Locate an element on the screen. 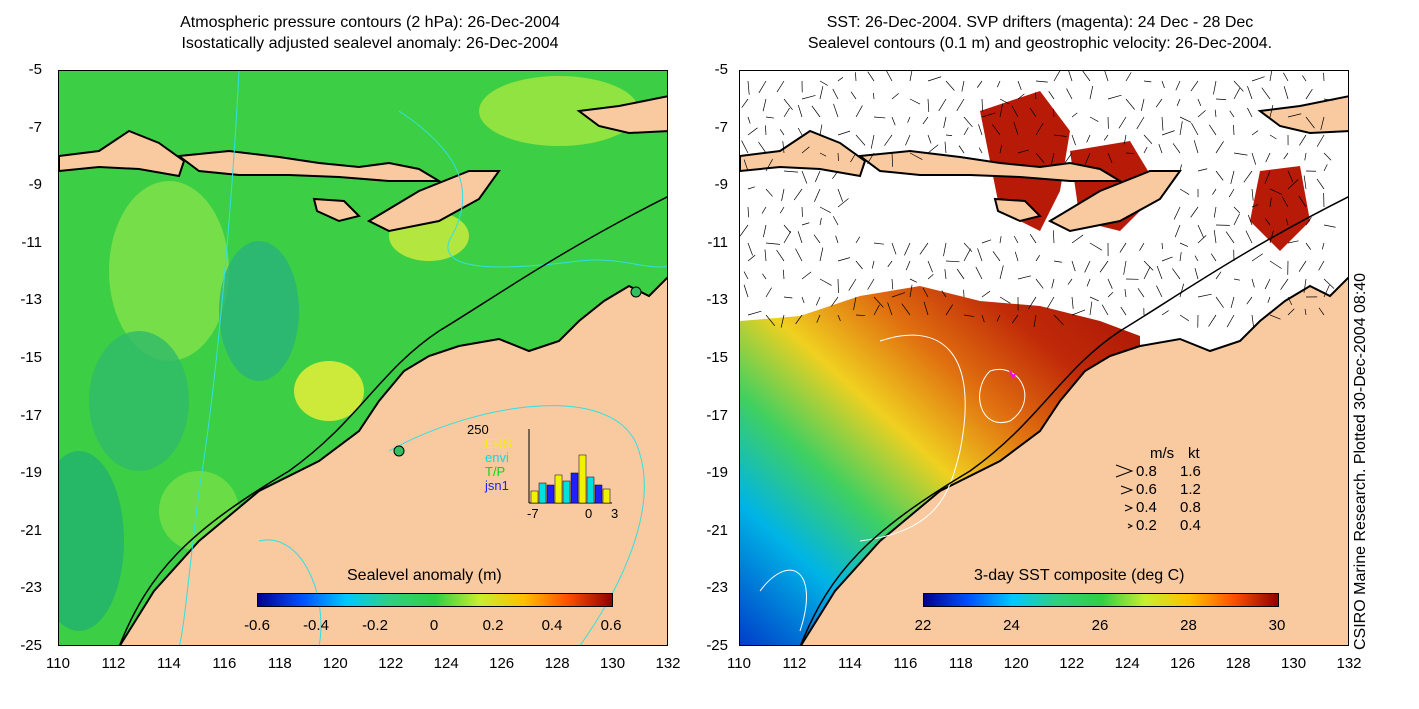  sealevel-colorbar is located at coordinates (435, 600).